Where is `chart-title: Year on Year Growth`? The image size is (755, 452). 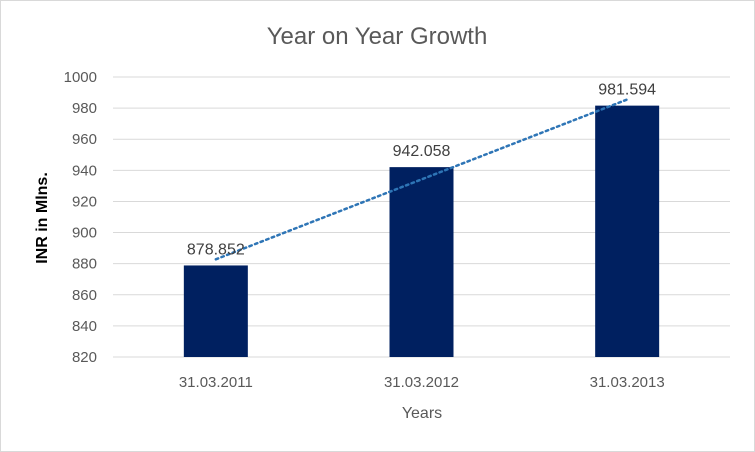 chart-title: Year on Year Growth is located at coordinates (377, 36).